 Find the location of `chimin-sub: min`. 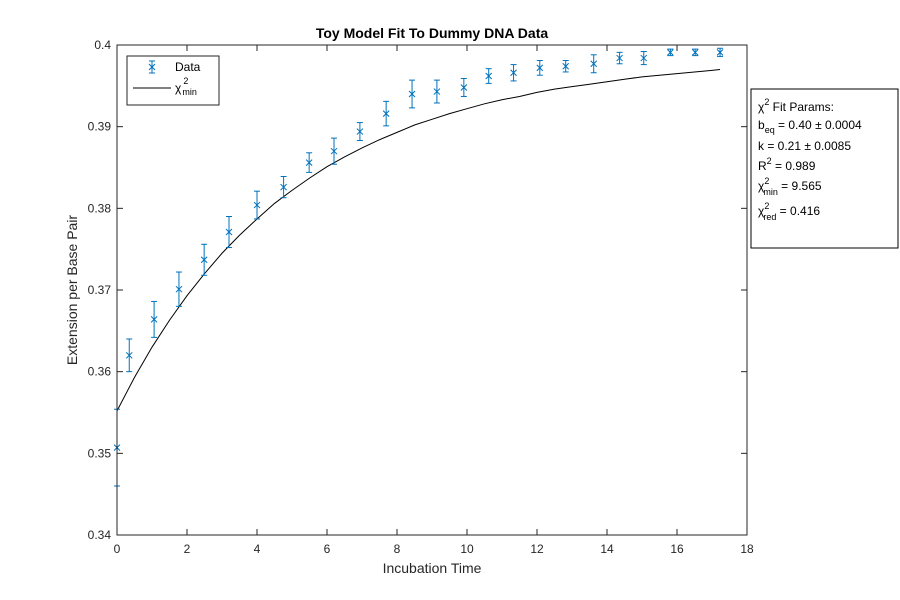

chimin-sub: min is located at coordinates (770, 192).